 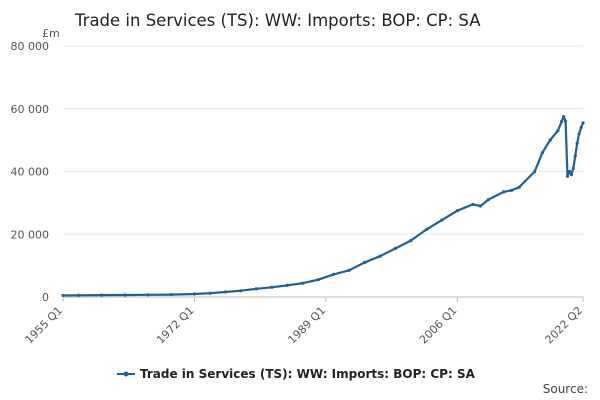 I want to click on y-tick-label: 40 000, so click(x=30, y=172).